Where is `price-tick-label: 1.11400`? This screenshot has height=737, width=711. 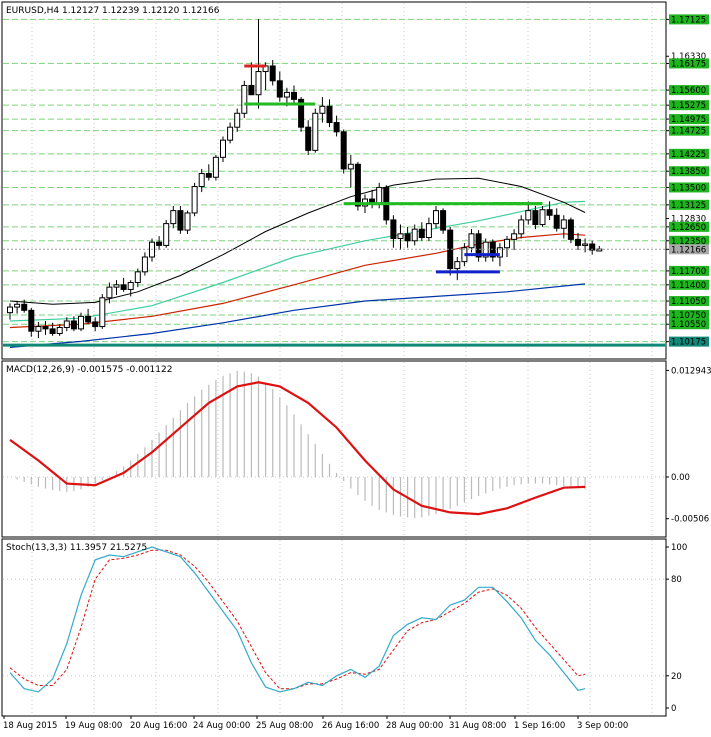
price-tick-label: 1.11400 is located at coordinates (688, 286).